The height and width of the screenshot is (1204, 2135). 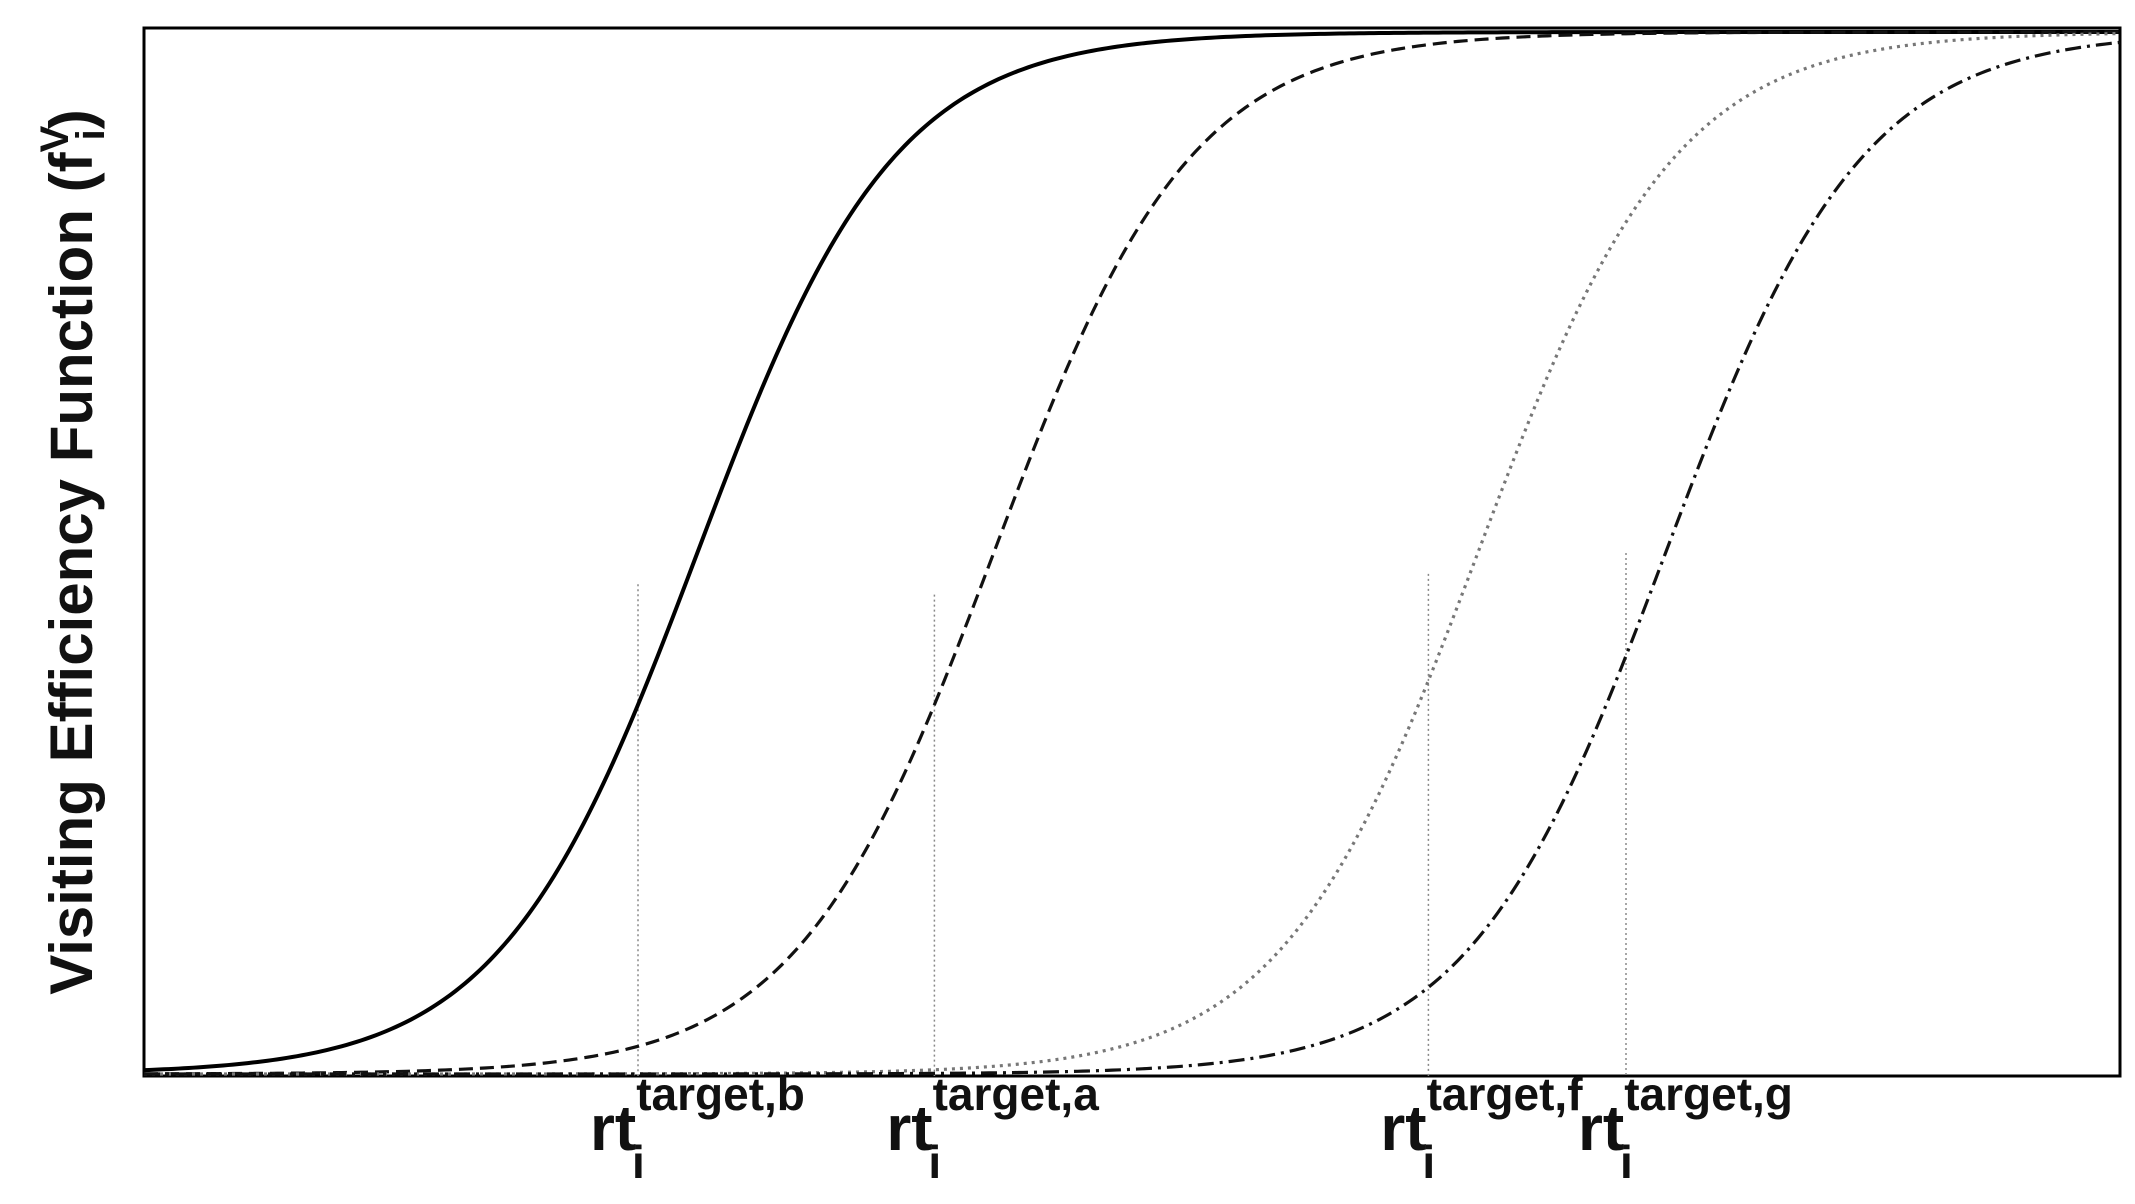 What do you see at coordinates (613, 1128) in the screenshot?
I see `x-tick-main-1: rt` at bounding box center [613, 1128].